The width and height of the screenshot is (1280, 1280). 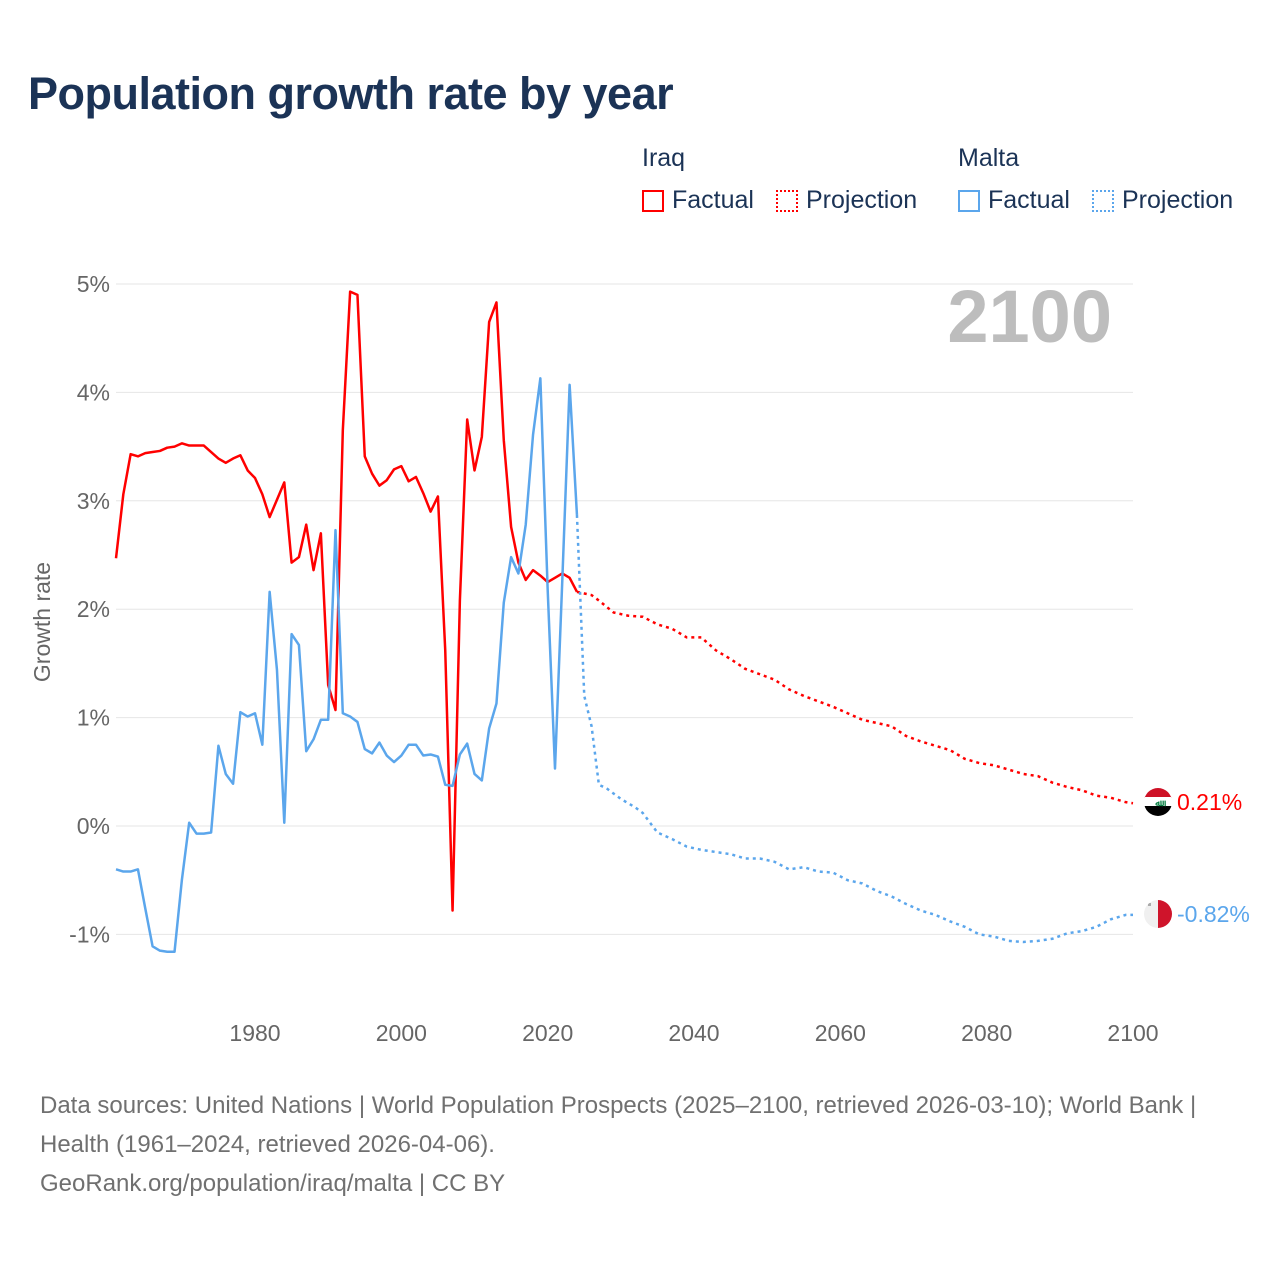 What do you see at coordinates (93, 284) in the screenshot?
I see `y-tick-label: 5%` at bounding box center [93, 284].